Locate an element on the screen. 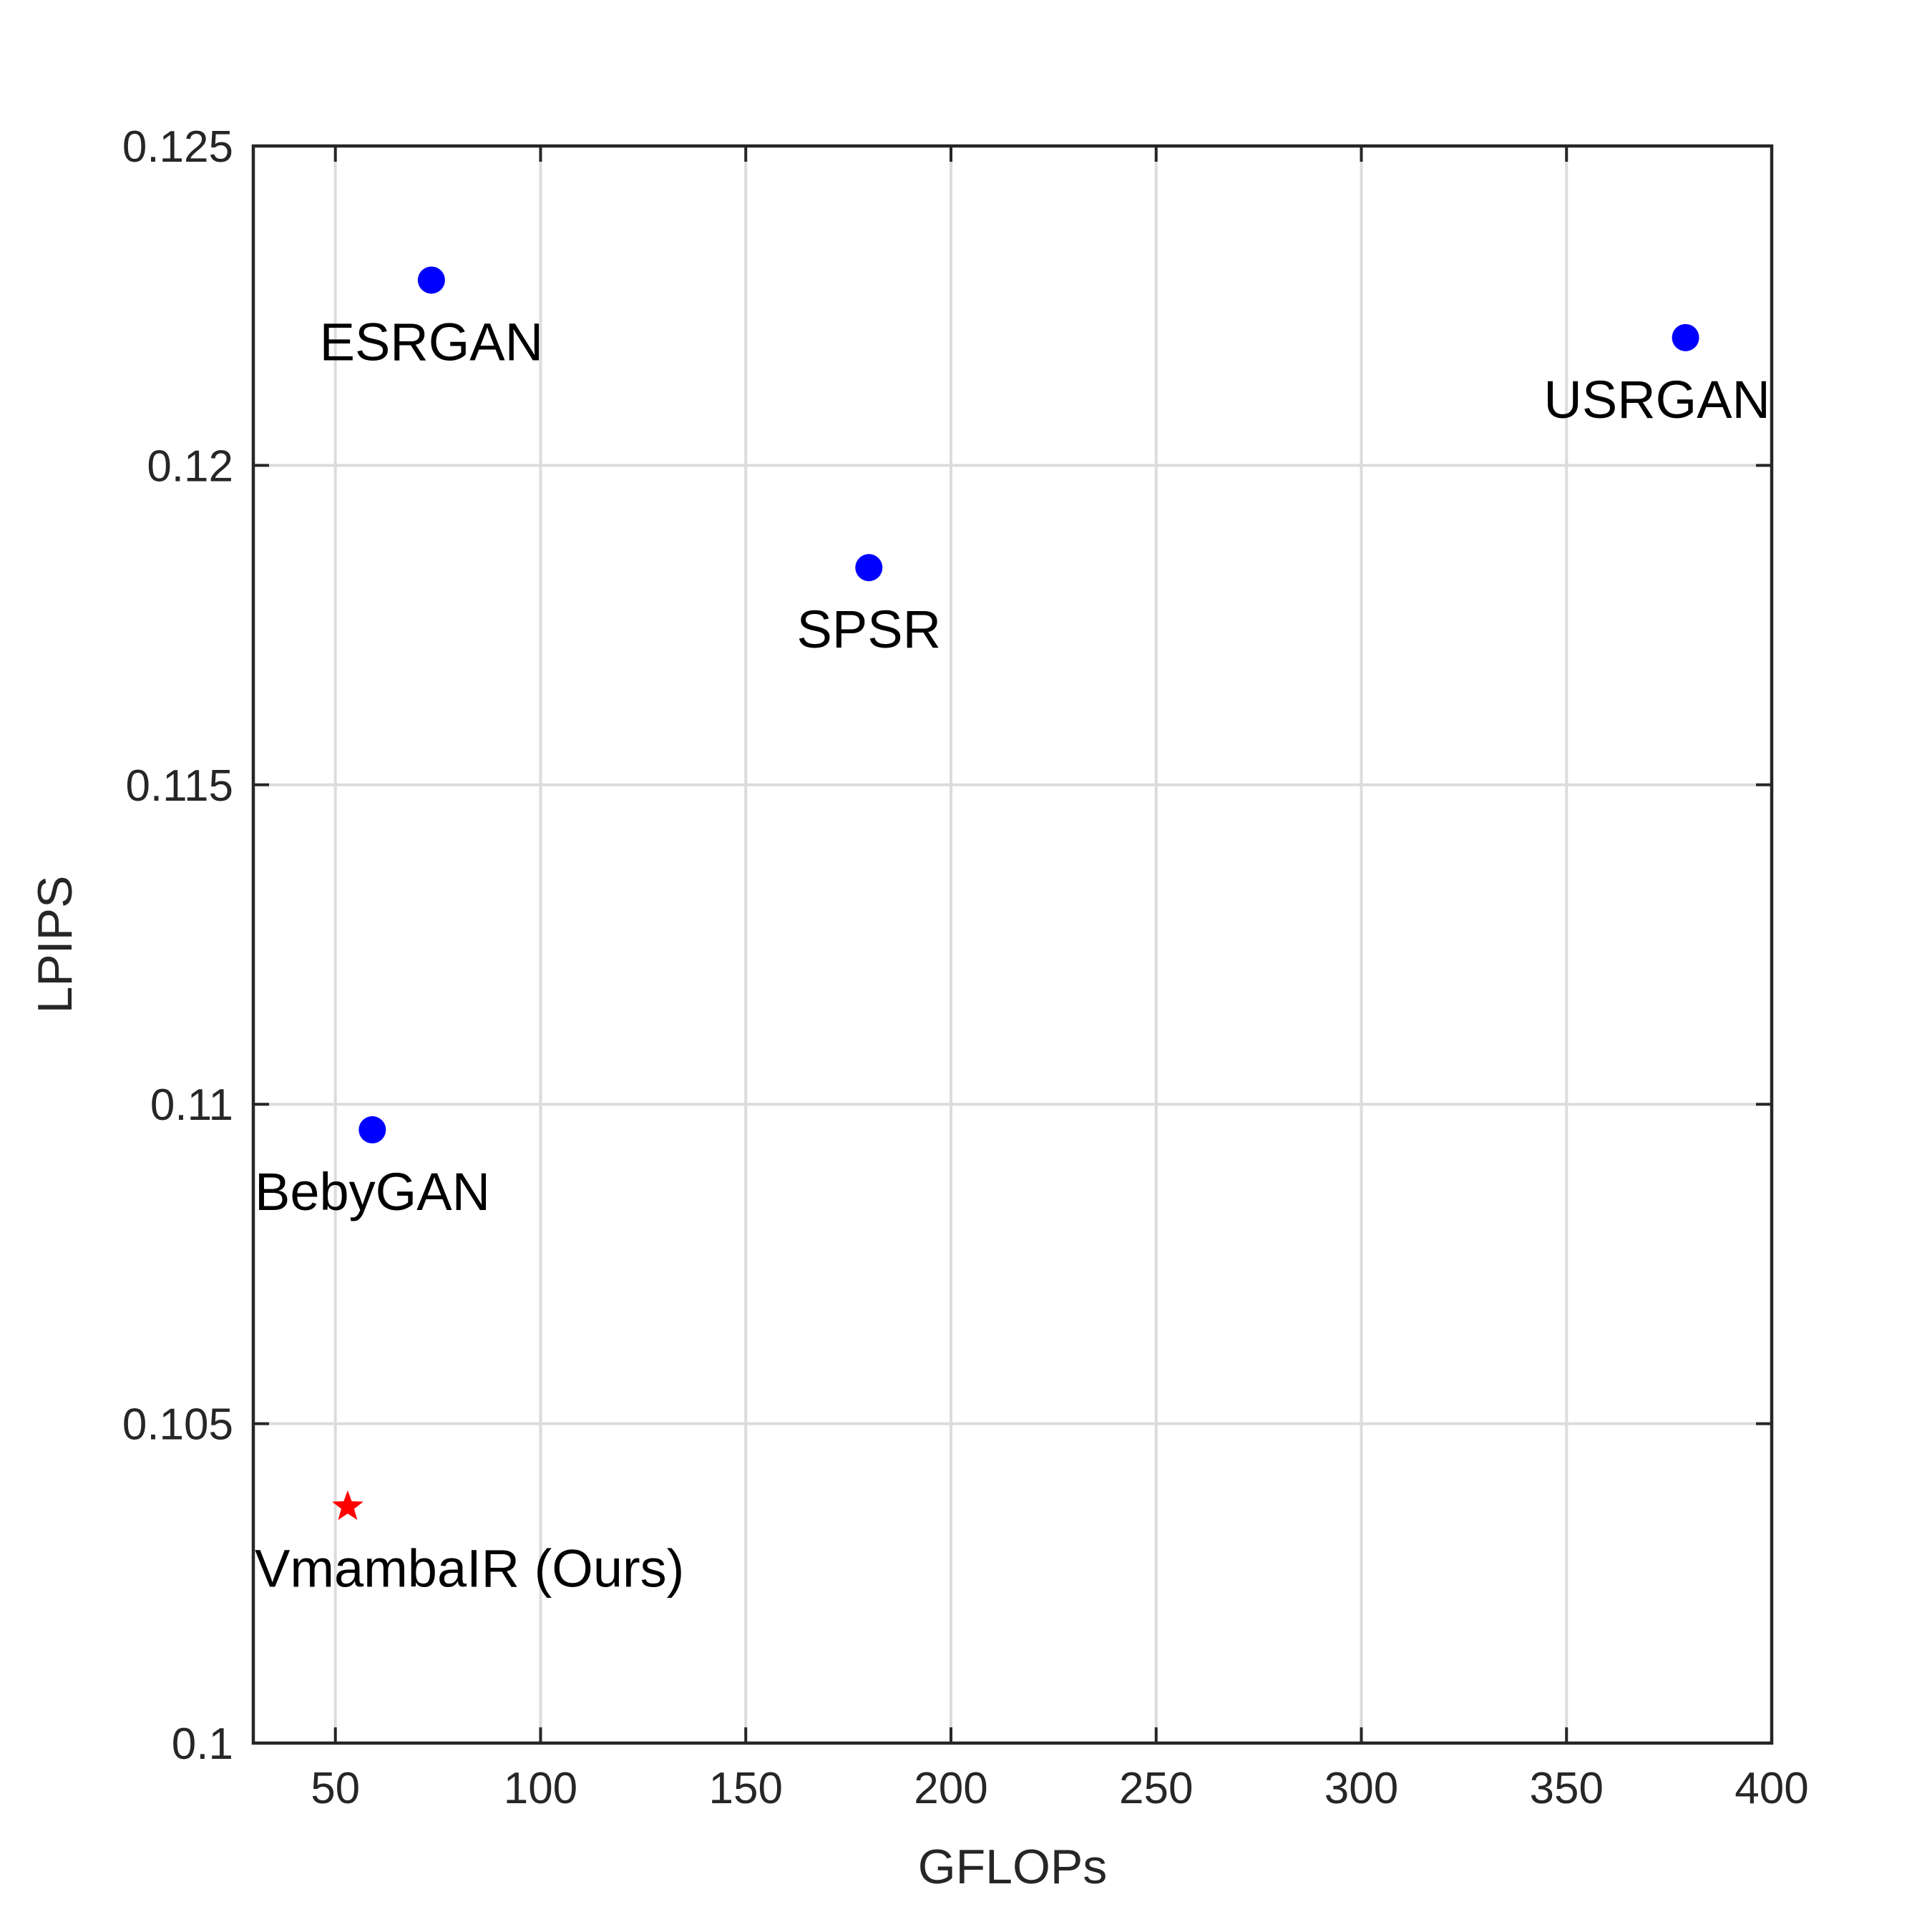 This screenshot has height=1932, width=1932. y-tick-label: 0.115 is located at coordinates (179, 786).